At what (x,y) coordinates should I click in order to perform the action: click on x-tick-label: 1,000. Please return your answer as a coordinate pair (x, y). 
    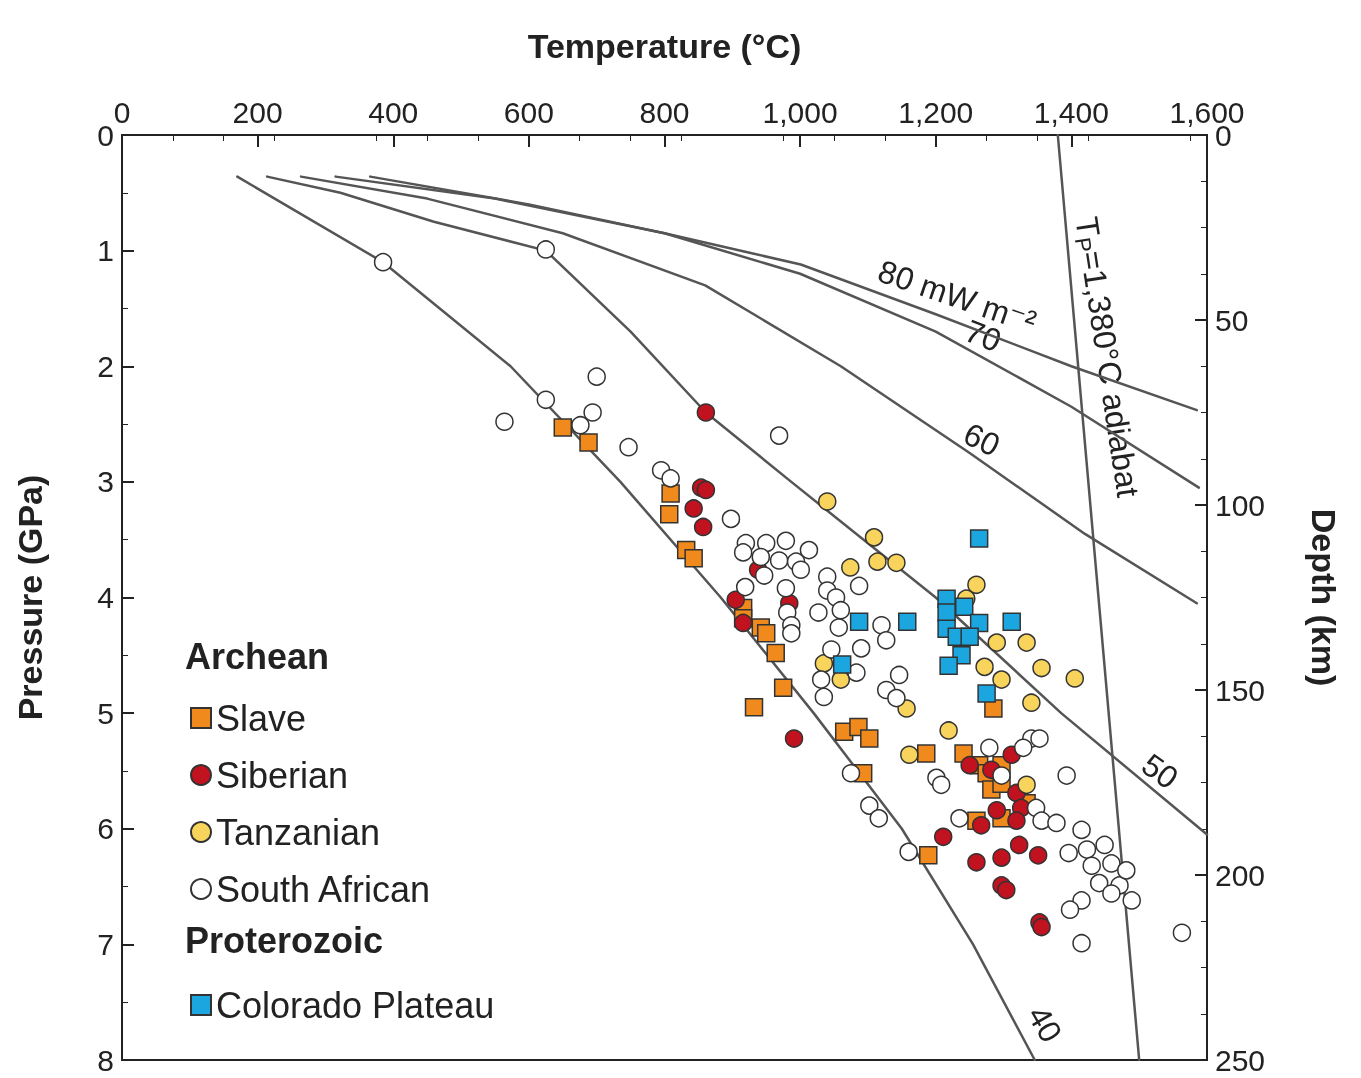
    Looking at the image, I should click on (800, 112).